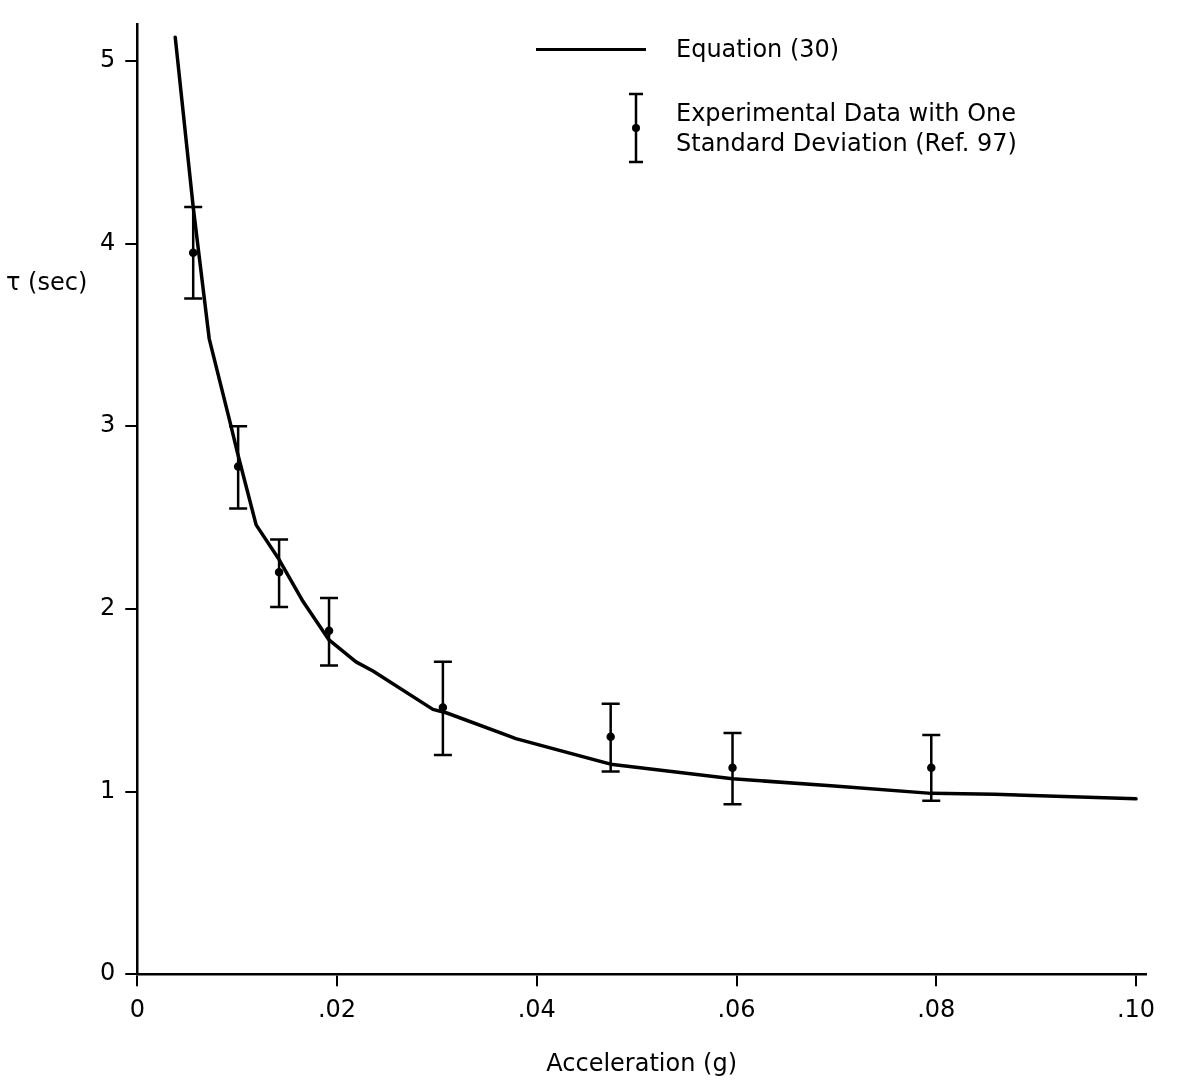 The height and width of the screenshot is (1085, 1196). I want to click on y-tick-label: 5, so click(107, 59).